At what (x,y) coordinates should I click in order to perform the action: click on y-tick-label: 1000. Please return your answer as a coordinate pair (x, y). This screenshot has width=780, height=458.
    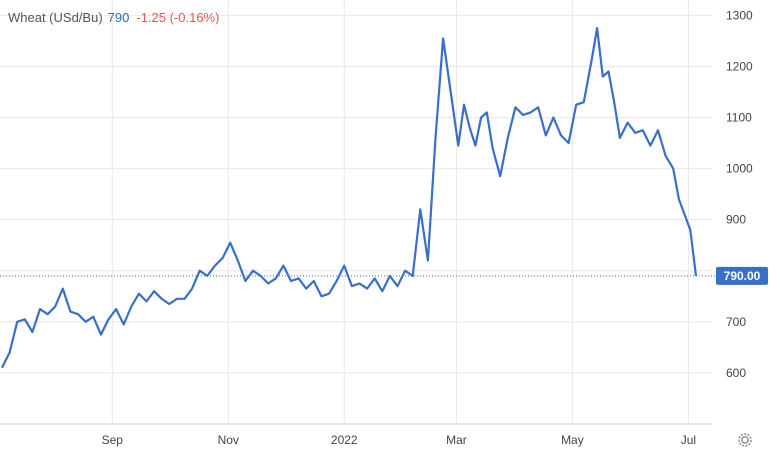
    Looking at the image, I should click on (739, 169).